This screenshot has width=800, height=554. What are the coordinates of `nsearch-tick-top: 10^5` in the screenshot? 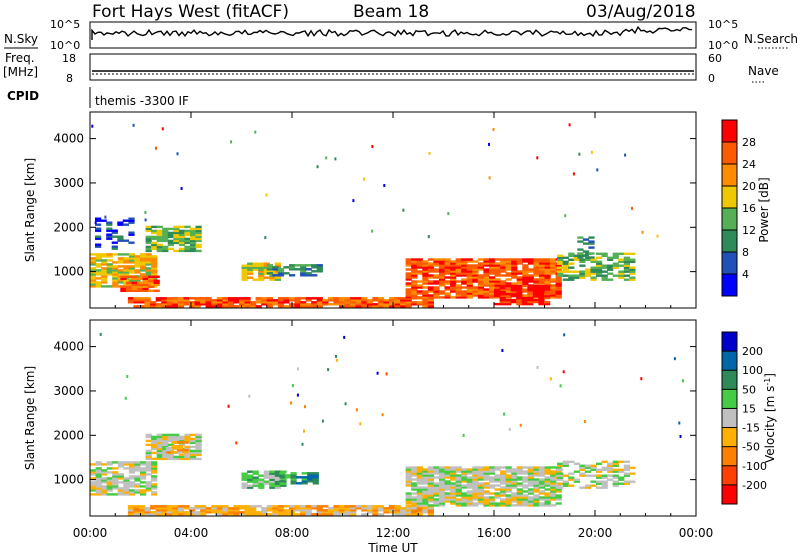 It's located at (723, 24).